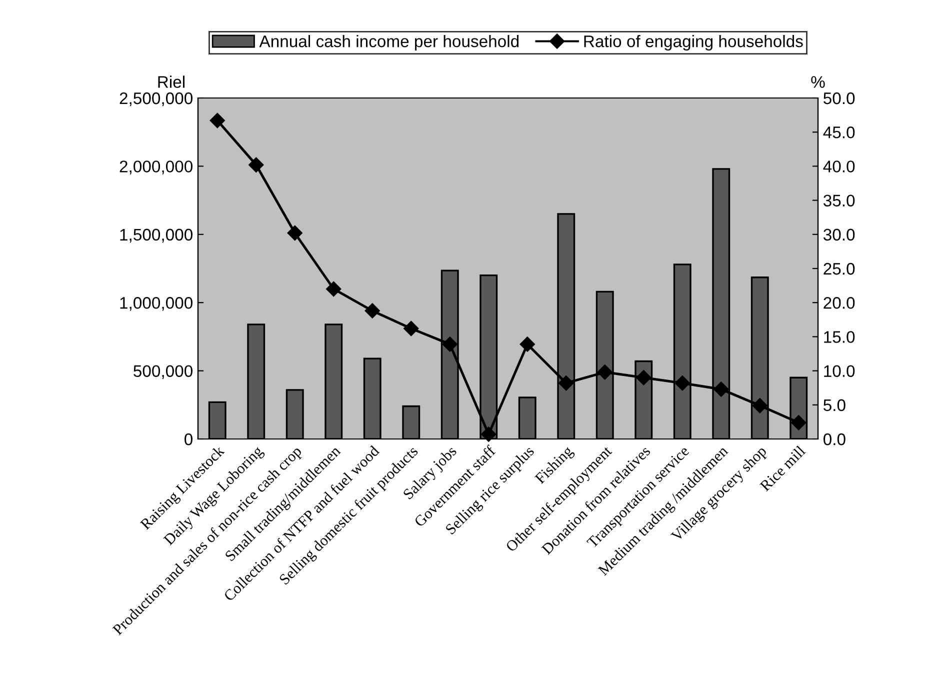 The width and height of the screenshot is (935, 680). What do you see at coordinates (839, 303) in the screenshot?
I see `y2-tick-label: 20.0` at bounding box center [839, 303].